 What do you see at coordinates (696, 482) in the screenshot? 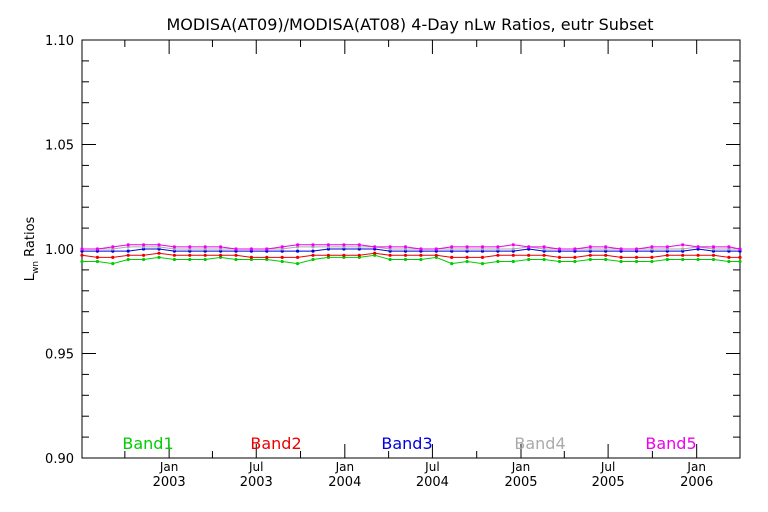
I see `x-tick-year: 2006` at bounding box center [696, 482].